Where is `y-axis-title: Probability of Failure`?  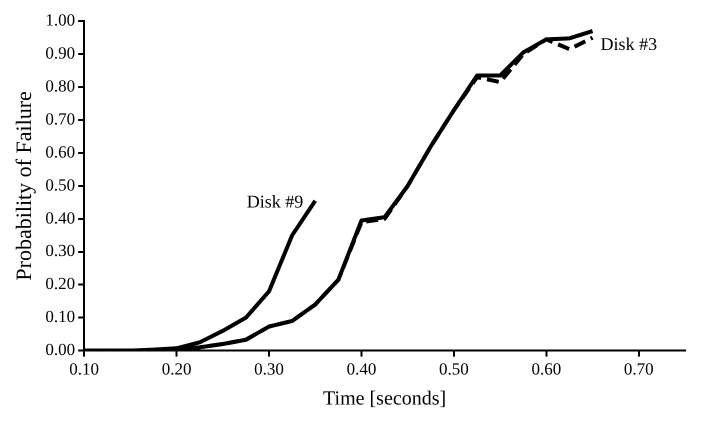
y-axis-title: Probability of Failure is located at coordinates (23, 186).